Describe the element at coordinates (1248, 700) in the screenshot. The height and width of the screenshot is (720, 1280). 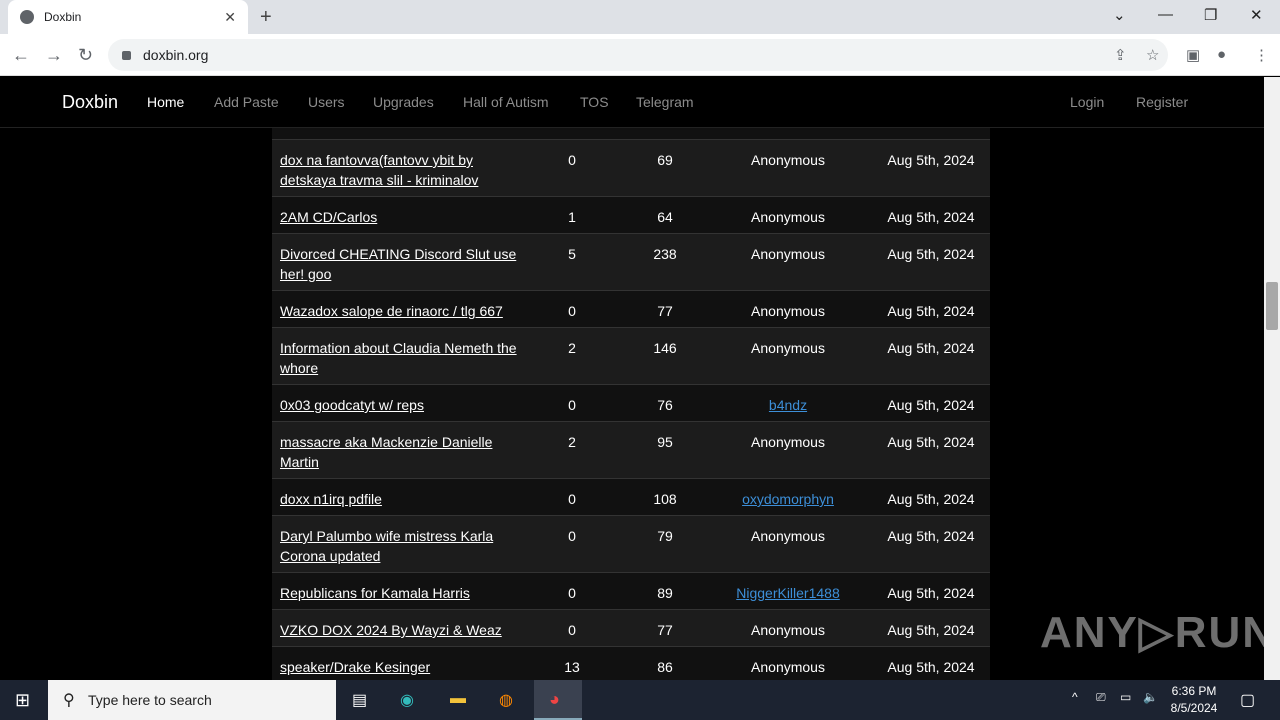
I see `notifications-icon: ▢` at that location.